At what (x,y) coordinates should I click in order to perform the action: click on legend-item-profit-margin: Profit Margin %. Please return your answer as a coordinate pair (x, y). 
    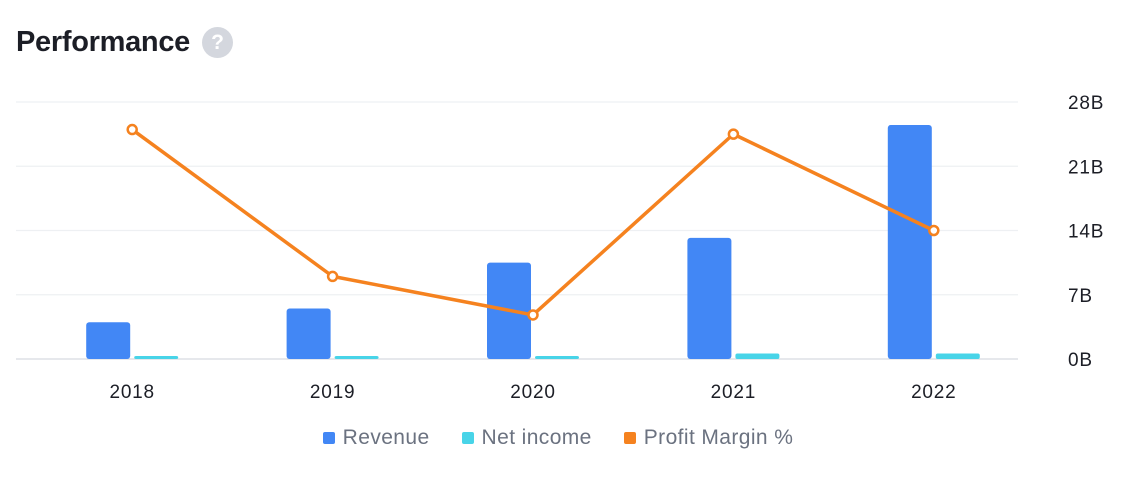
    Looking at the image, I should click on (708, 438).